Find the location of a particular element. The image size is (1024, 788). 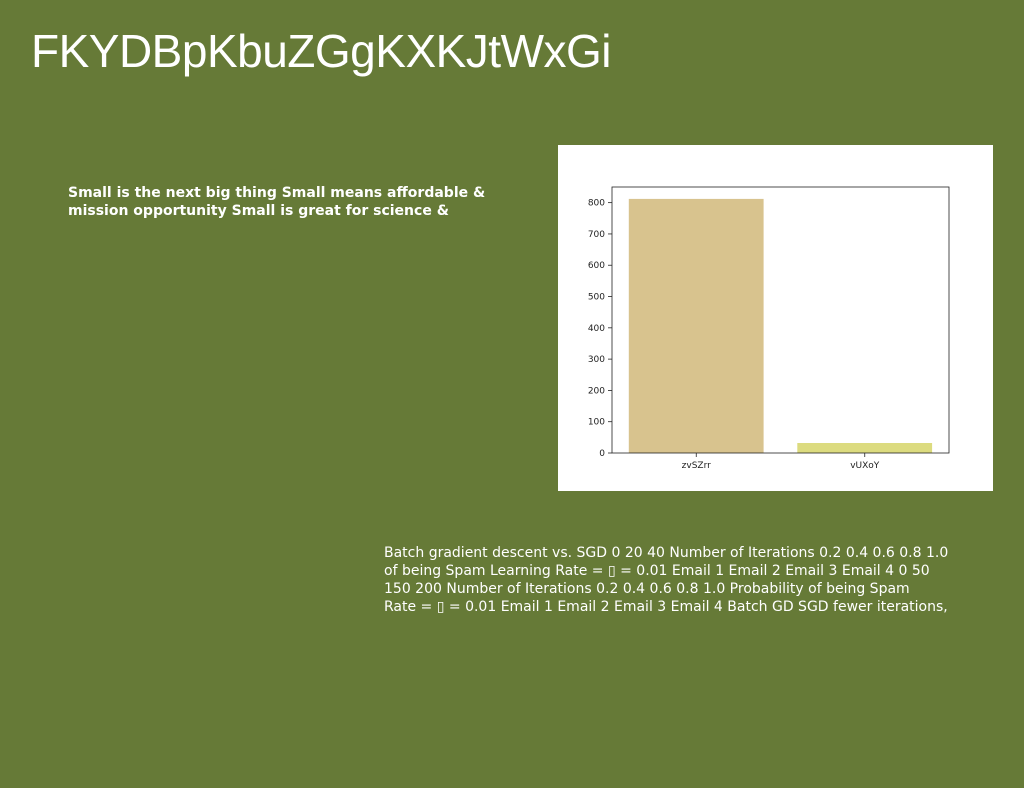

y-tick-label: 300 is located at coordinates (596, 360).